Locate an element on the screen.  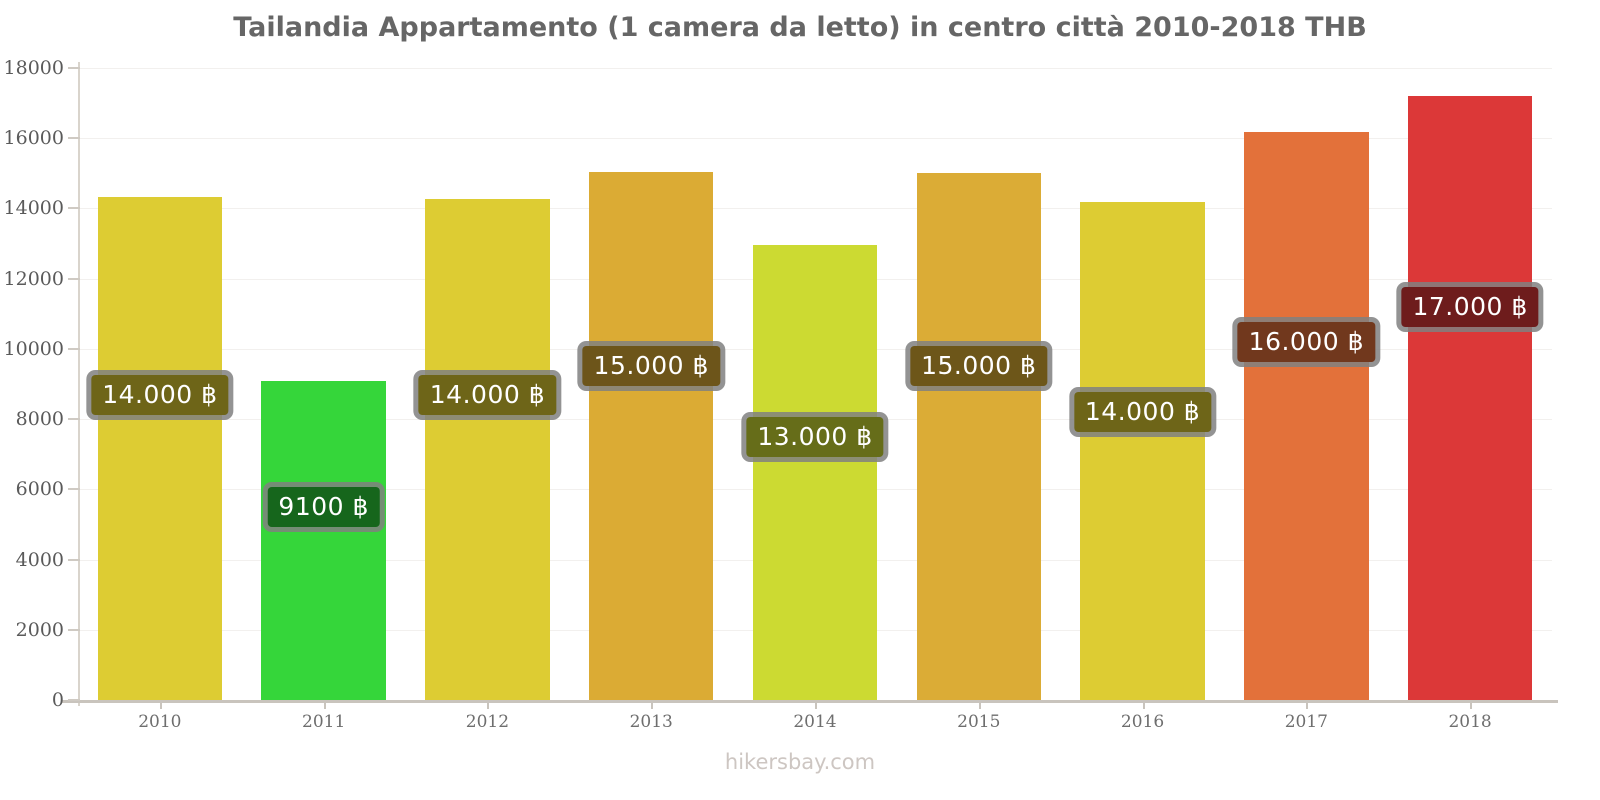
y-axis-tick-label: 18000 is located at coordinates (33, 68).